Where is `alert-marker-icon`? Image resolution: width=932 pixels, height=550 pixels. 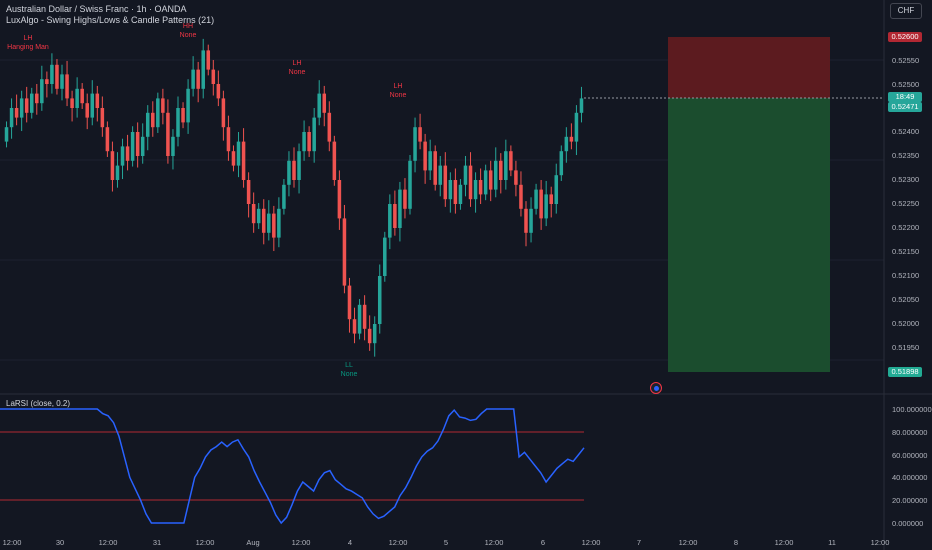 alert-marker-icon is located at coordinates (656, 388).